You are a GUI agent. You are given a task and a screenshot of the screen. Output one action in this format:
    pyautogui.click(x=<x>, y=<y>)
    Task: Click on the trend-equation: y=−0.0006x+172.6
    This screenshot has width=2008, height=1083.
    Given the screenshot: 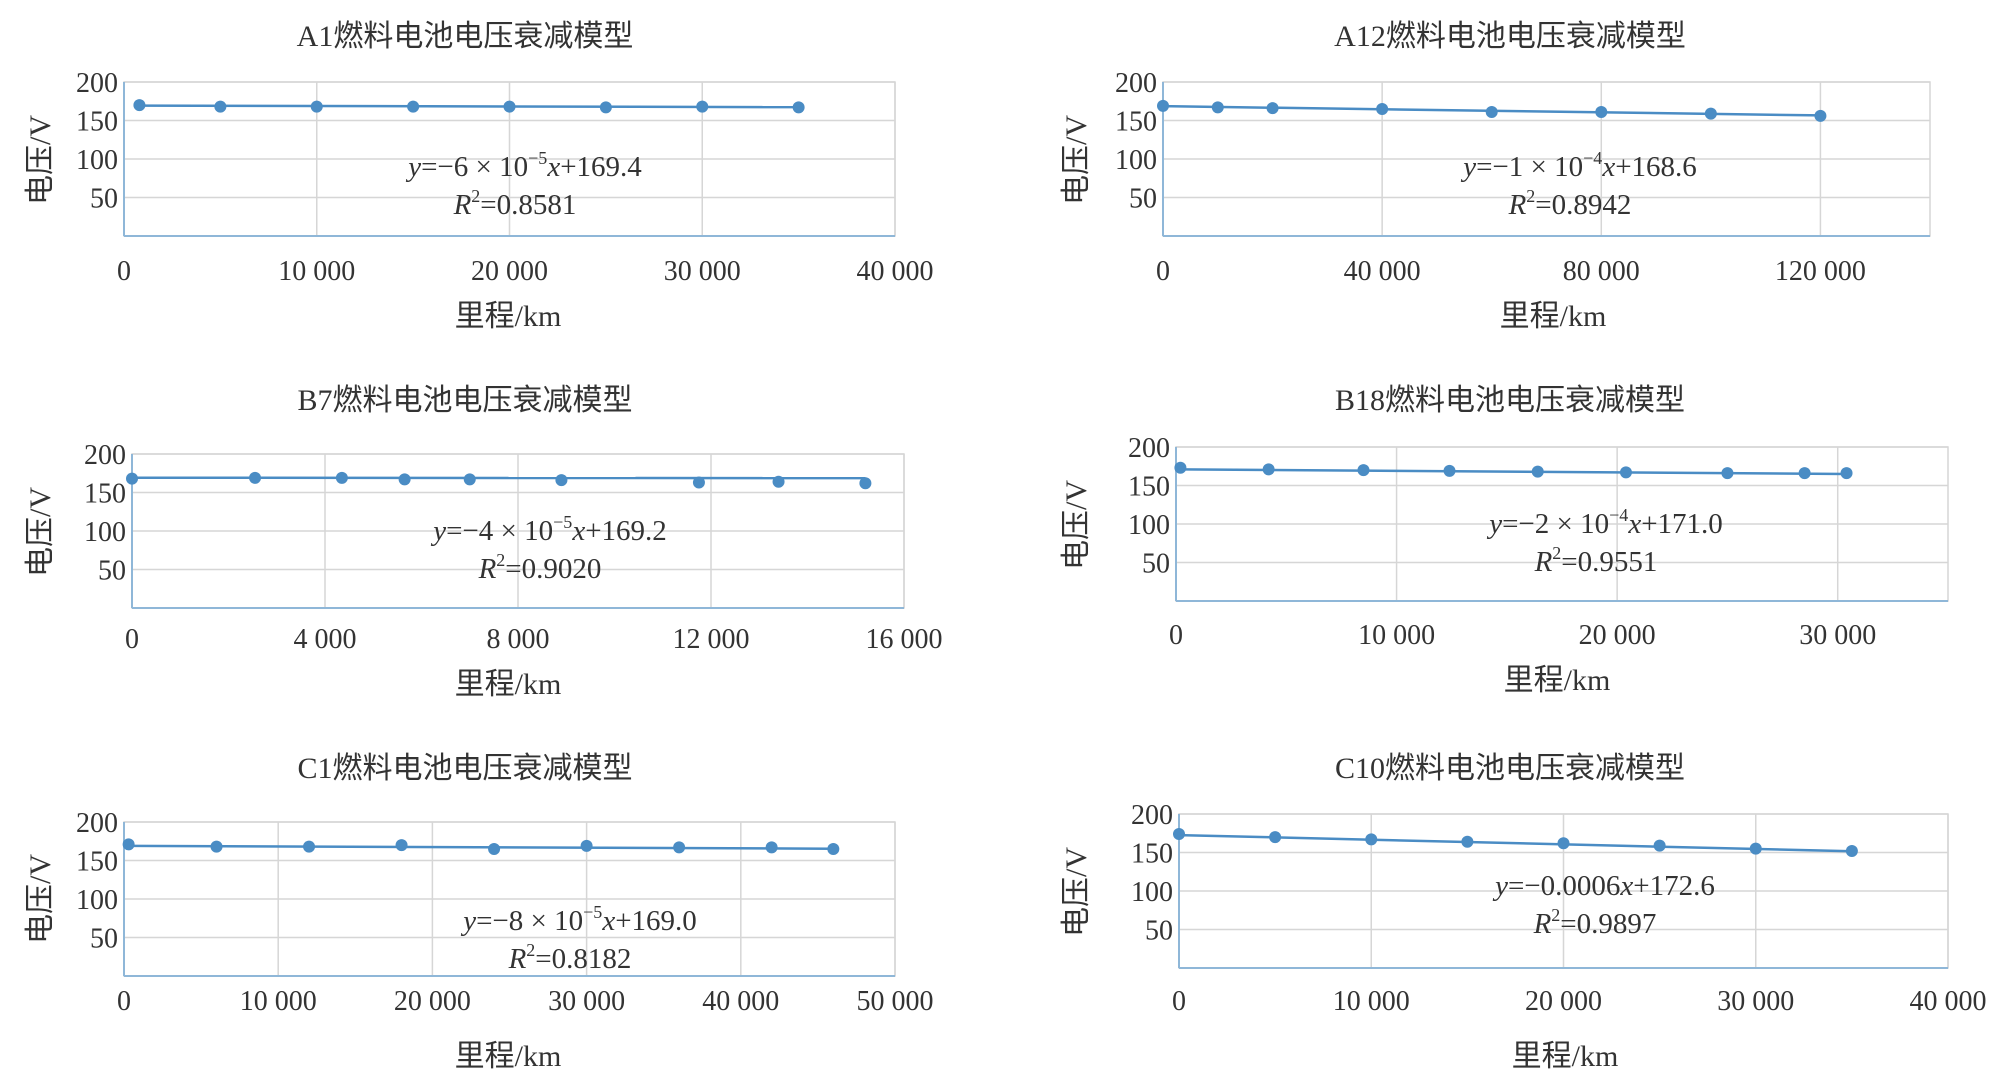 What is the action you would take?
    pyautogui.click(x=1603, y=886)
    